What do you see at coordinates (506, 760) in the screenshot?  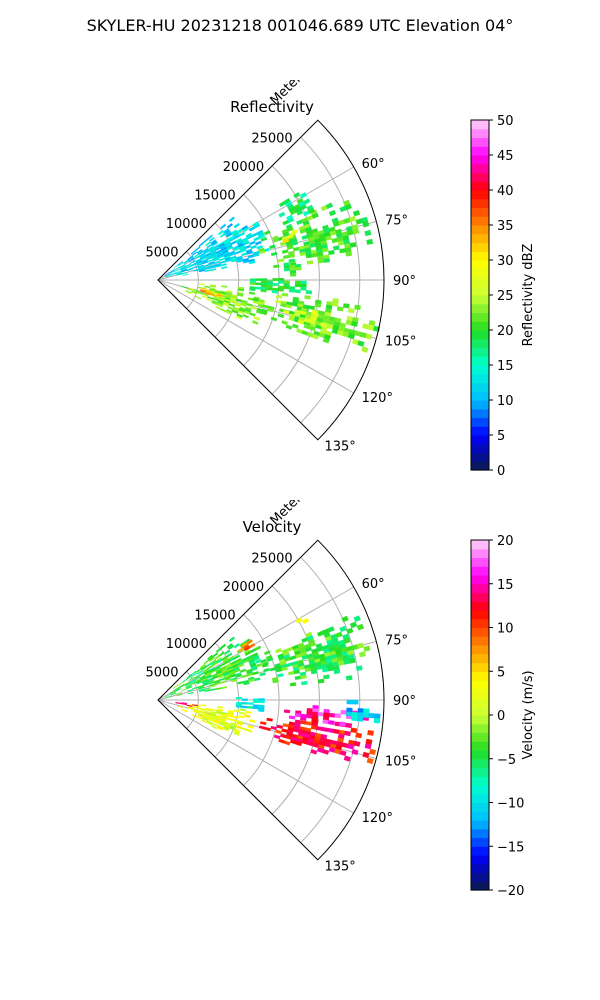 I see `colorbar-tick-label: −5` at bounding box center [506, 760].